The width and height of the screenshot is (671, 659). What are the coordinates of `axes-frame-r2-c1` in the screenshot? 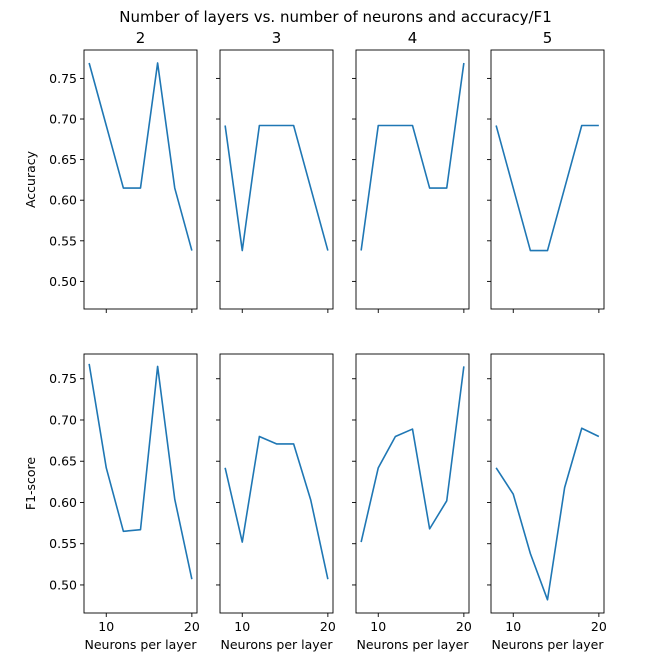 It's located at (140, 483).